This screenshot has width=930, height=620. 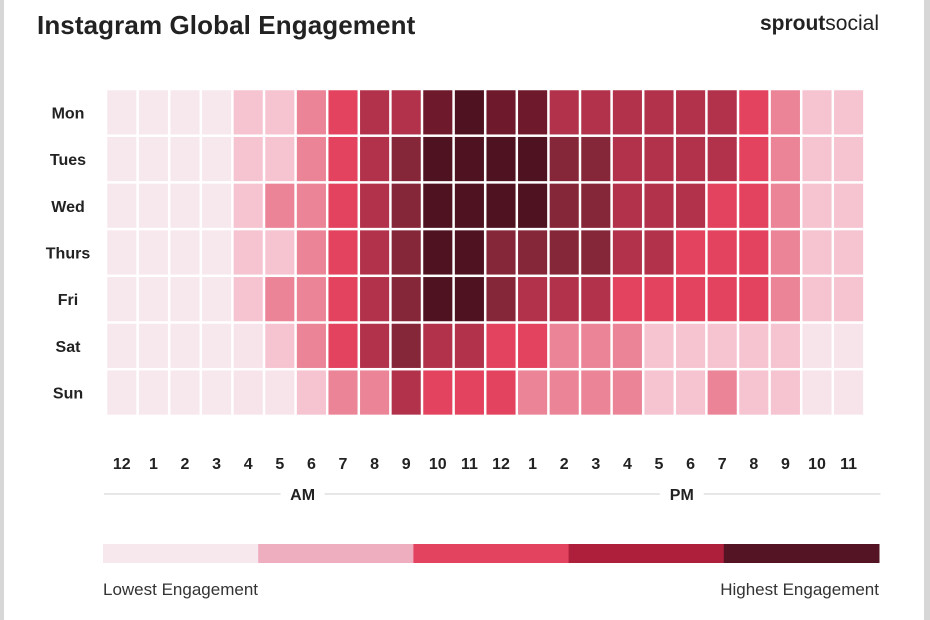 What do you see at coordinates (785, 464) in the screenshot?
I see `hour-tick-label: 9` at bounding box center [785, 464].